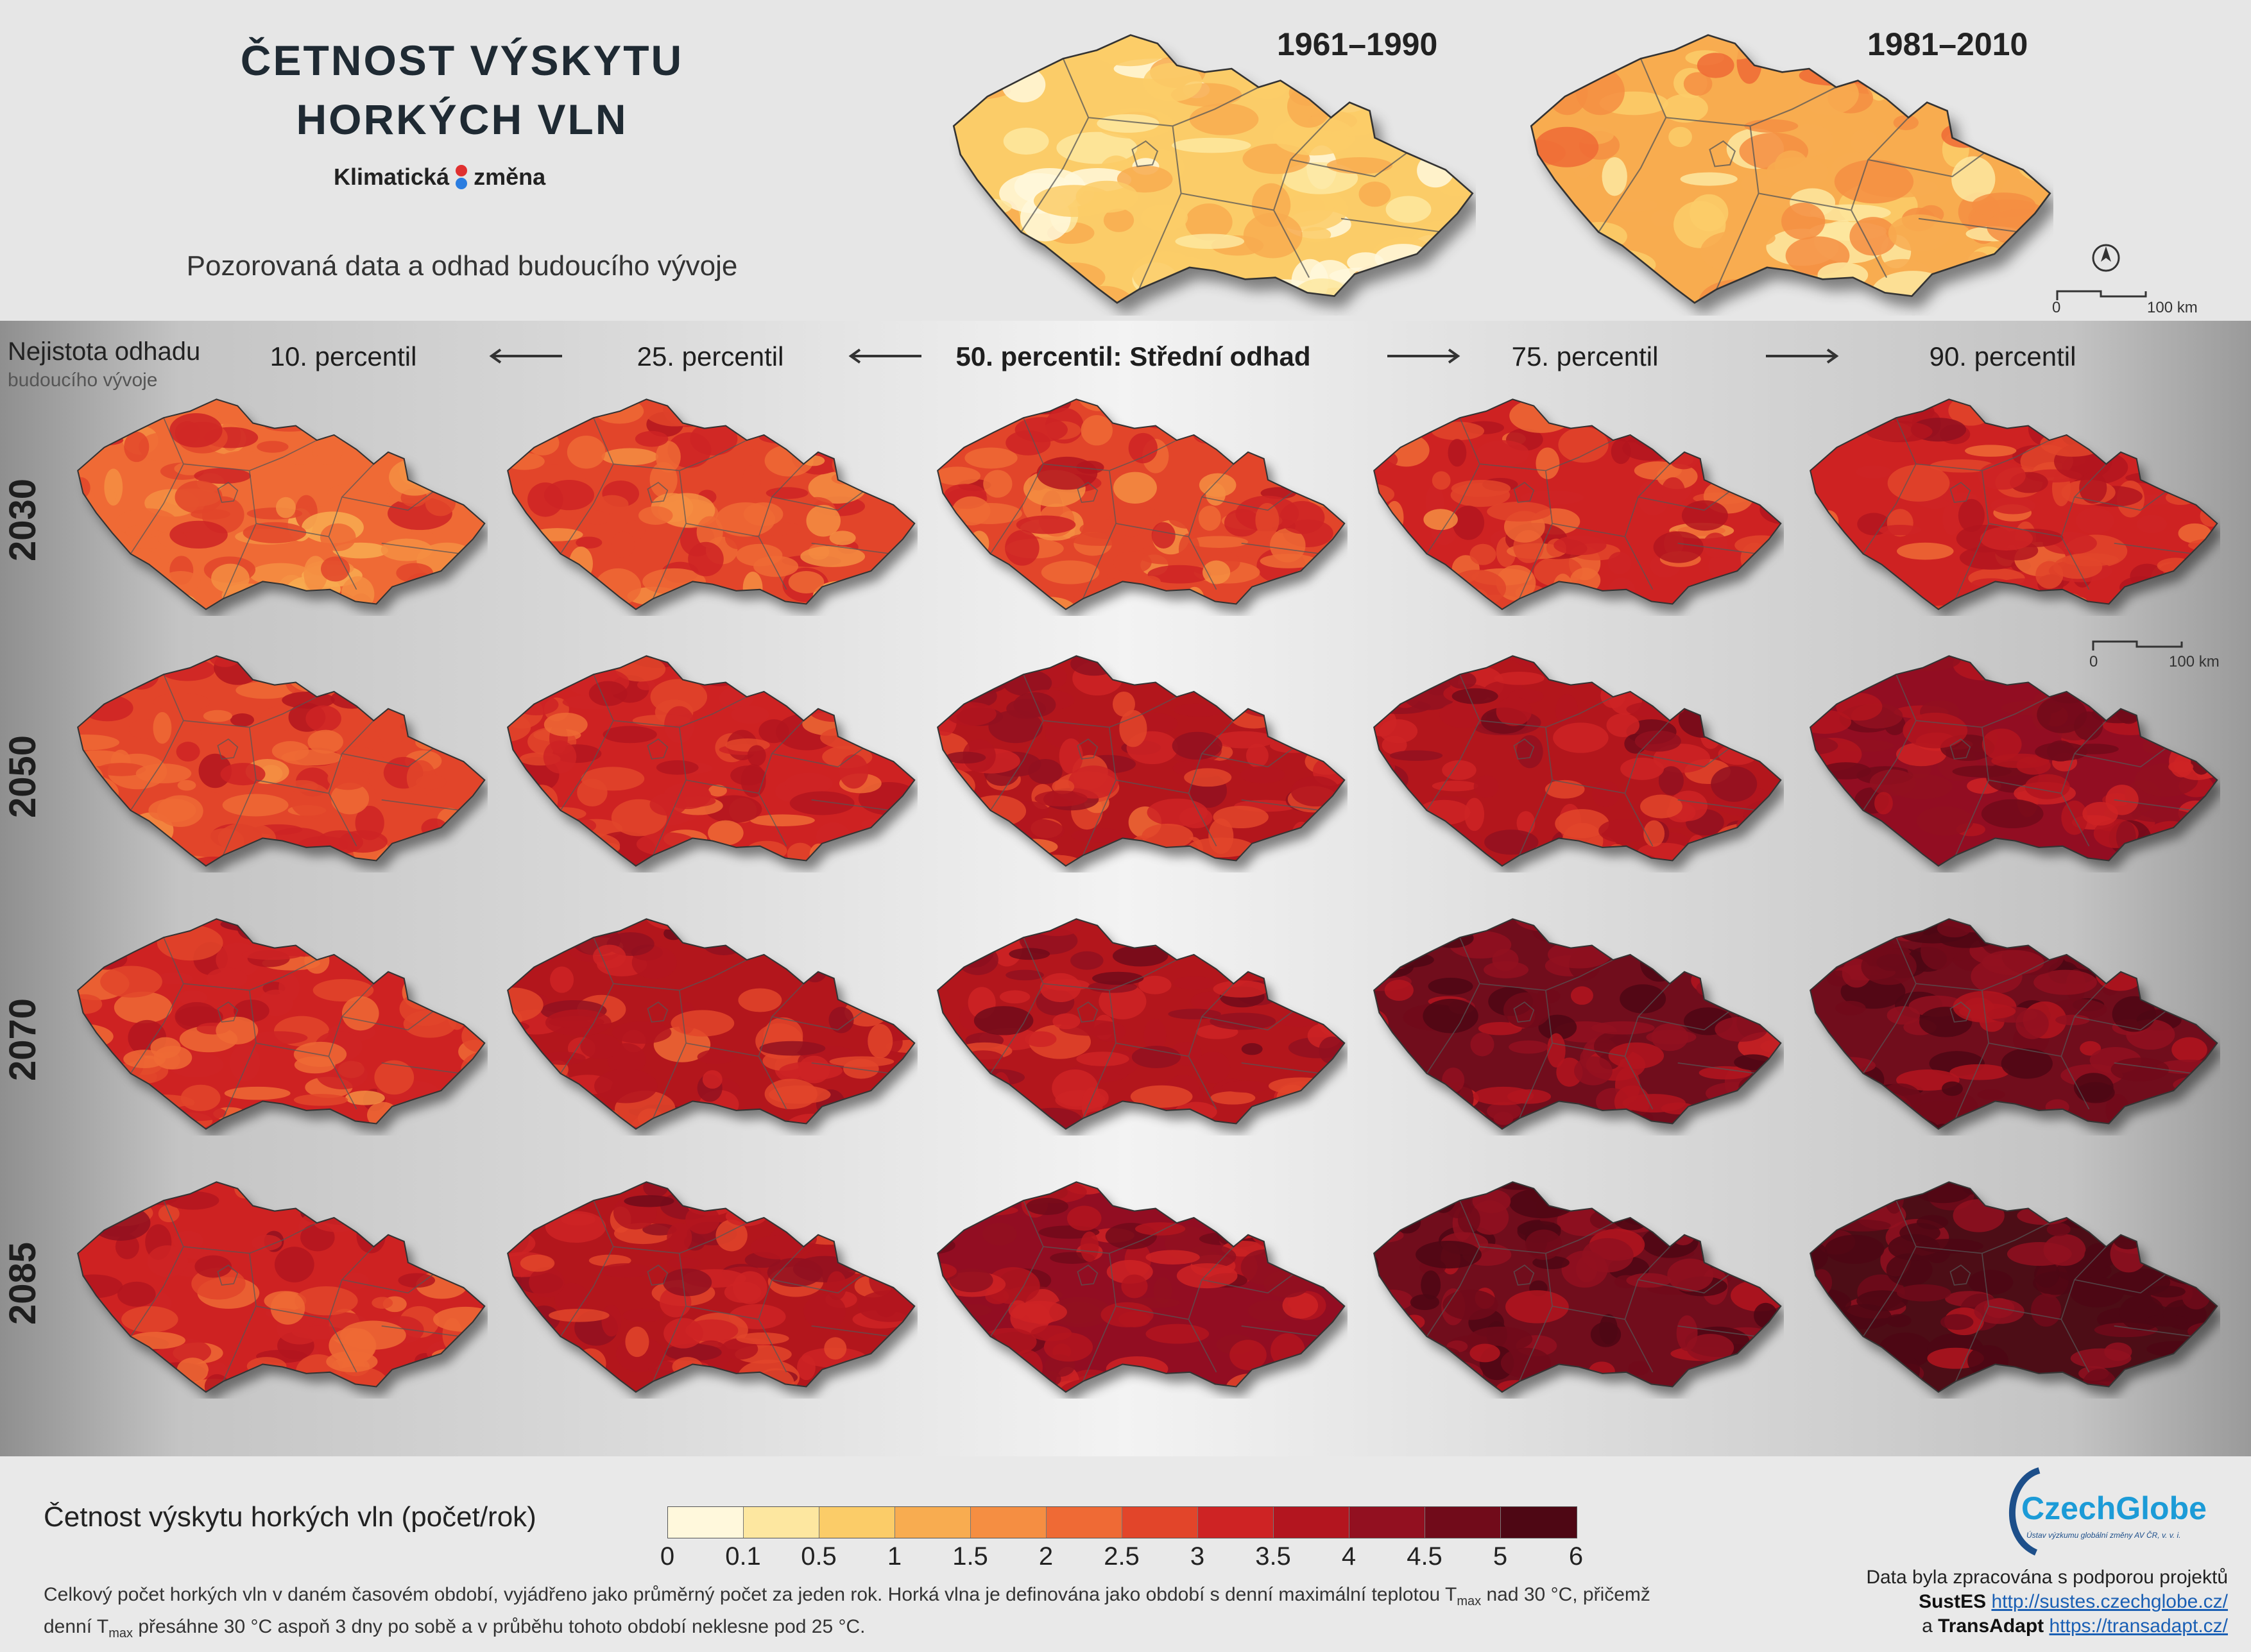 This screenshot has height=1652, width=2251. I want to click on year-label-2070: 2070, so click(23, 1039).